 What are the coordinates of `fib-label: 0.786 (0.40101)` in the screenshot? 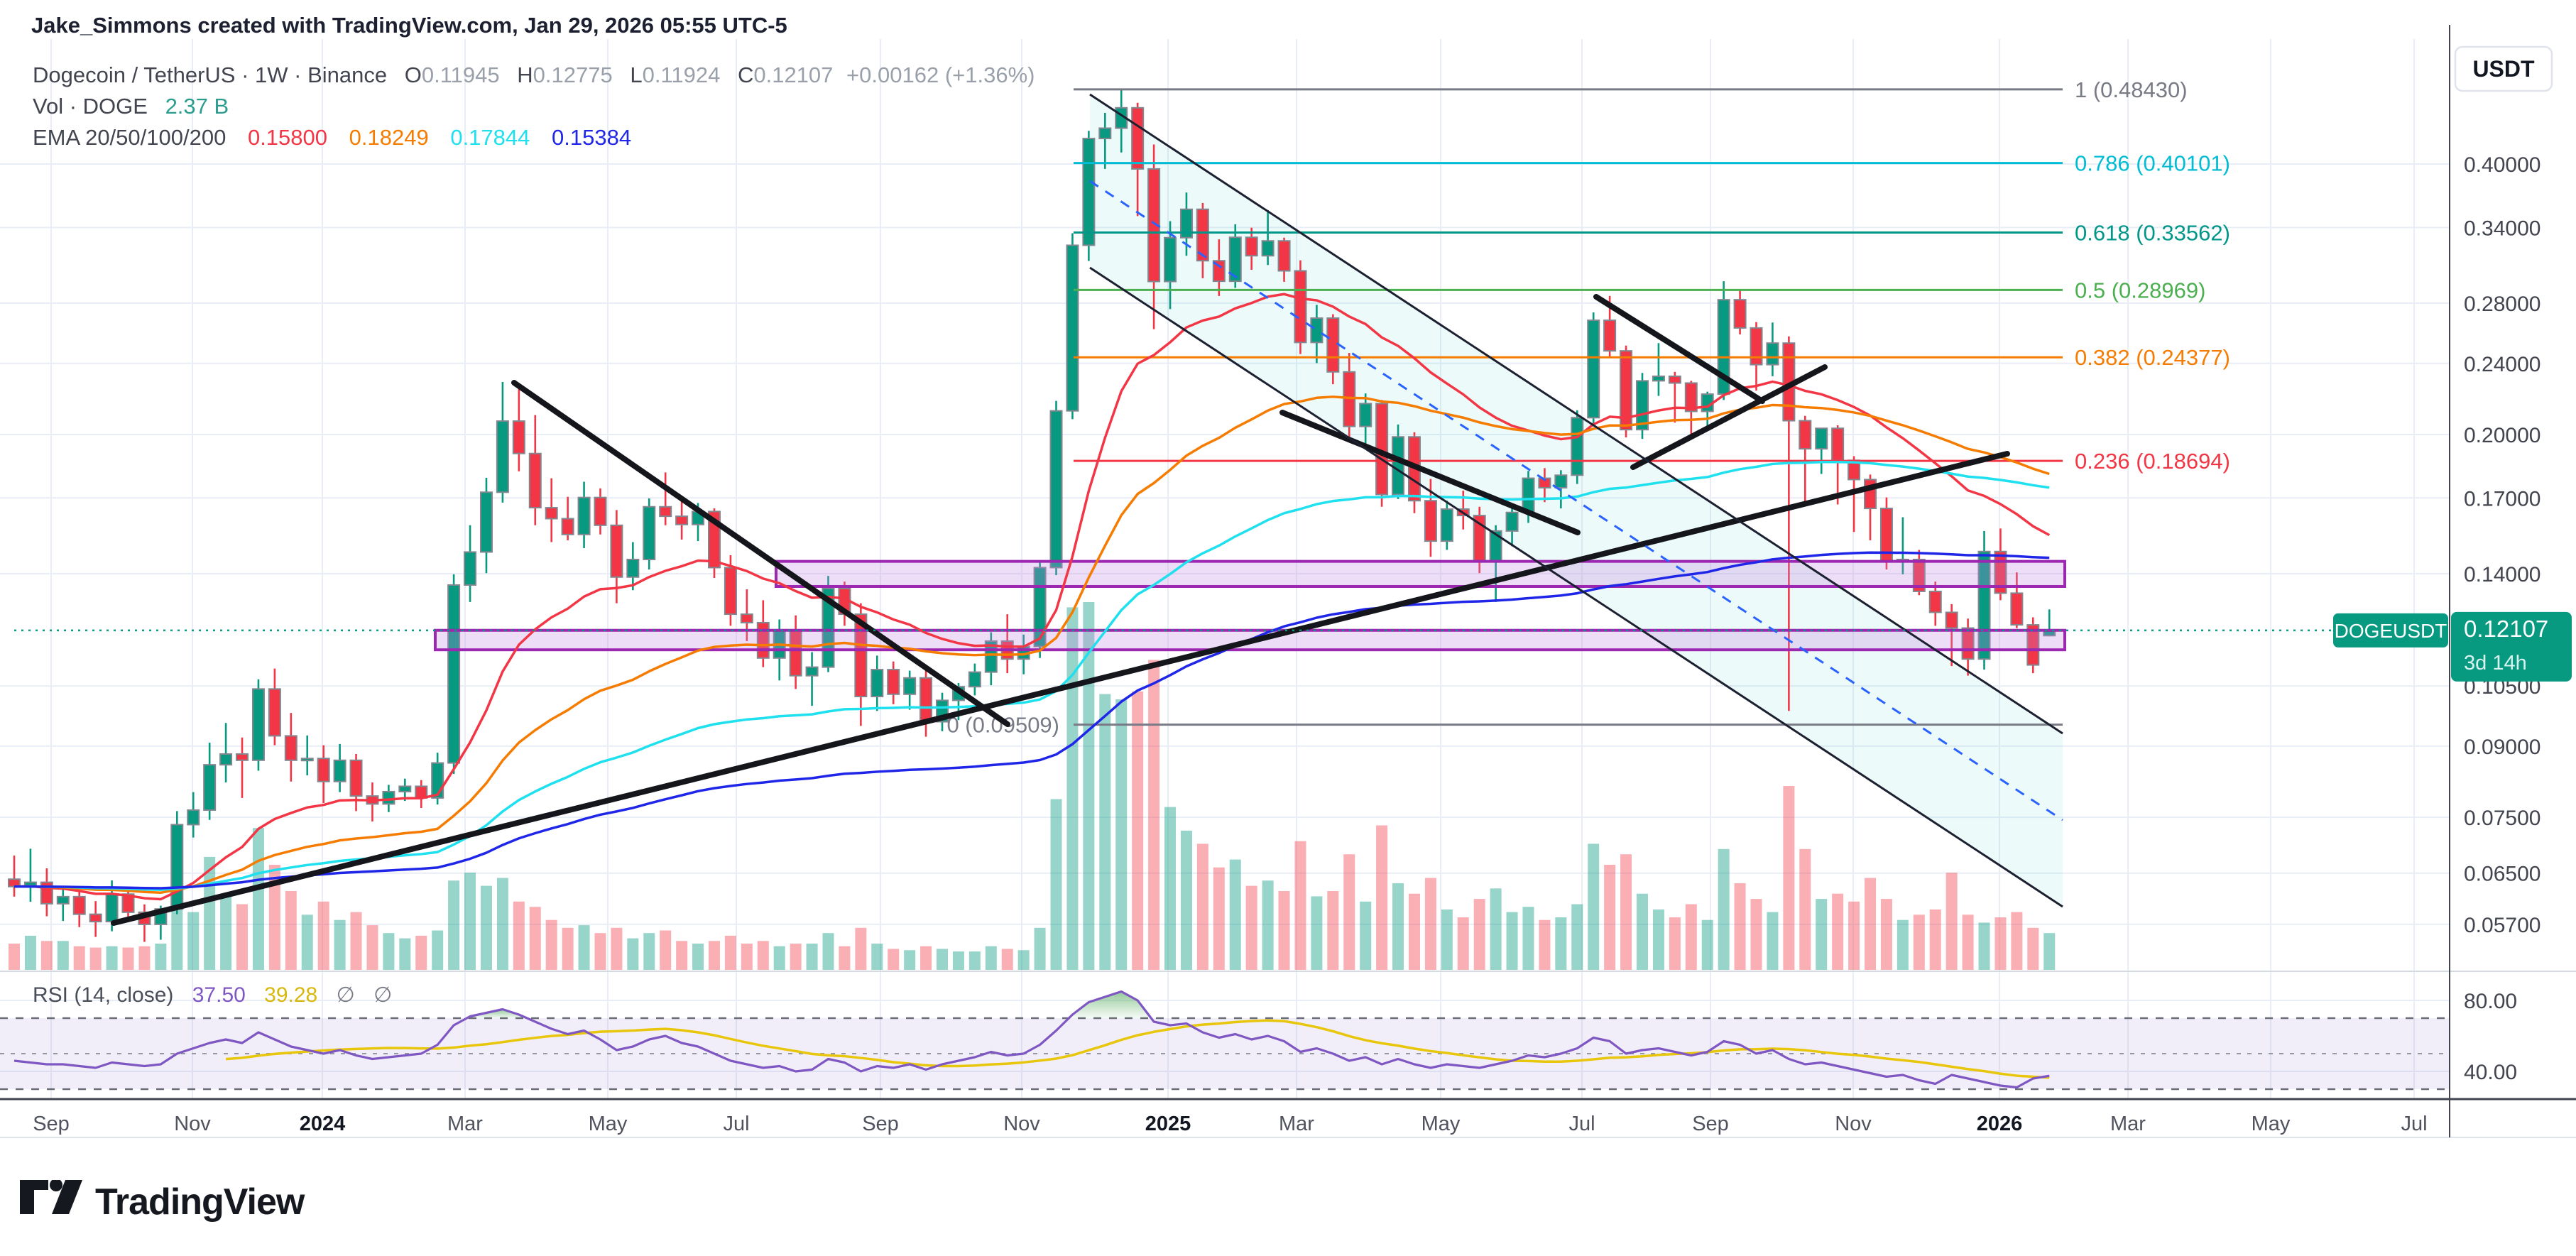 It's located at (2152, 163).